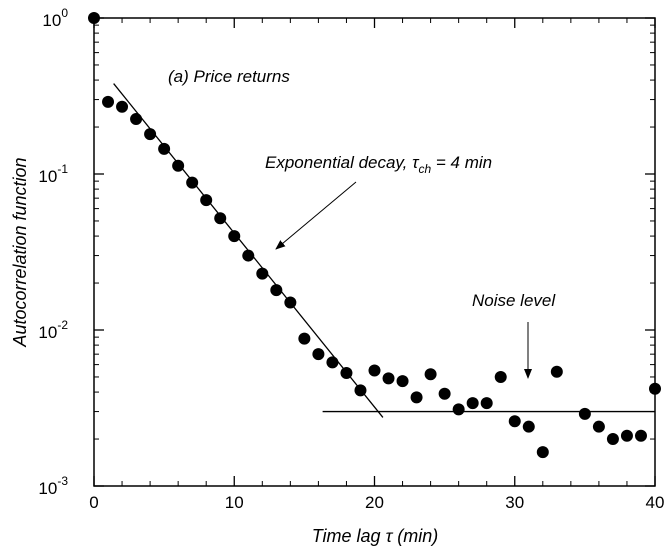 This screenshot has width=665, height=552. Describe the element at coordinates (342, 162) in the screenshot. I see `decay-annotation-main: Exponential decay, τ` at that location.